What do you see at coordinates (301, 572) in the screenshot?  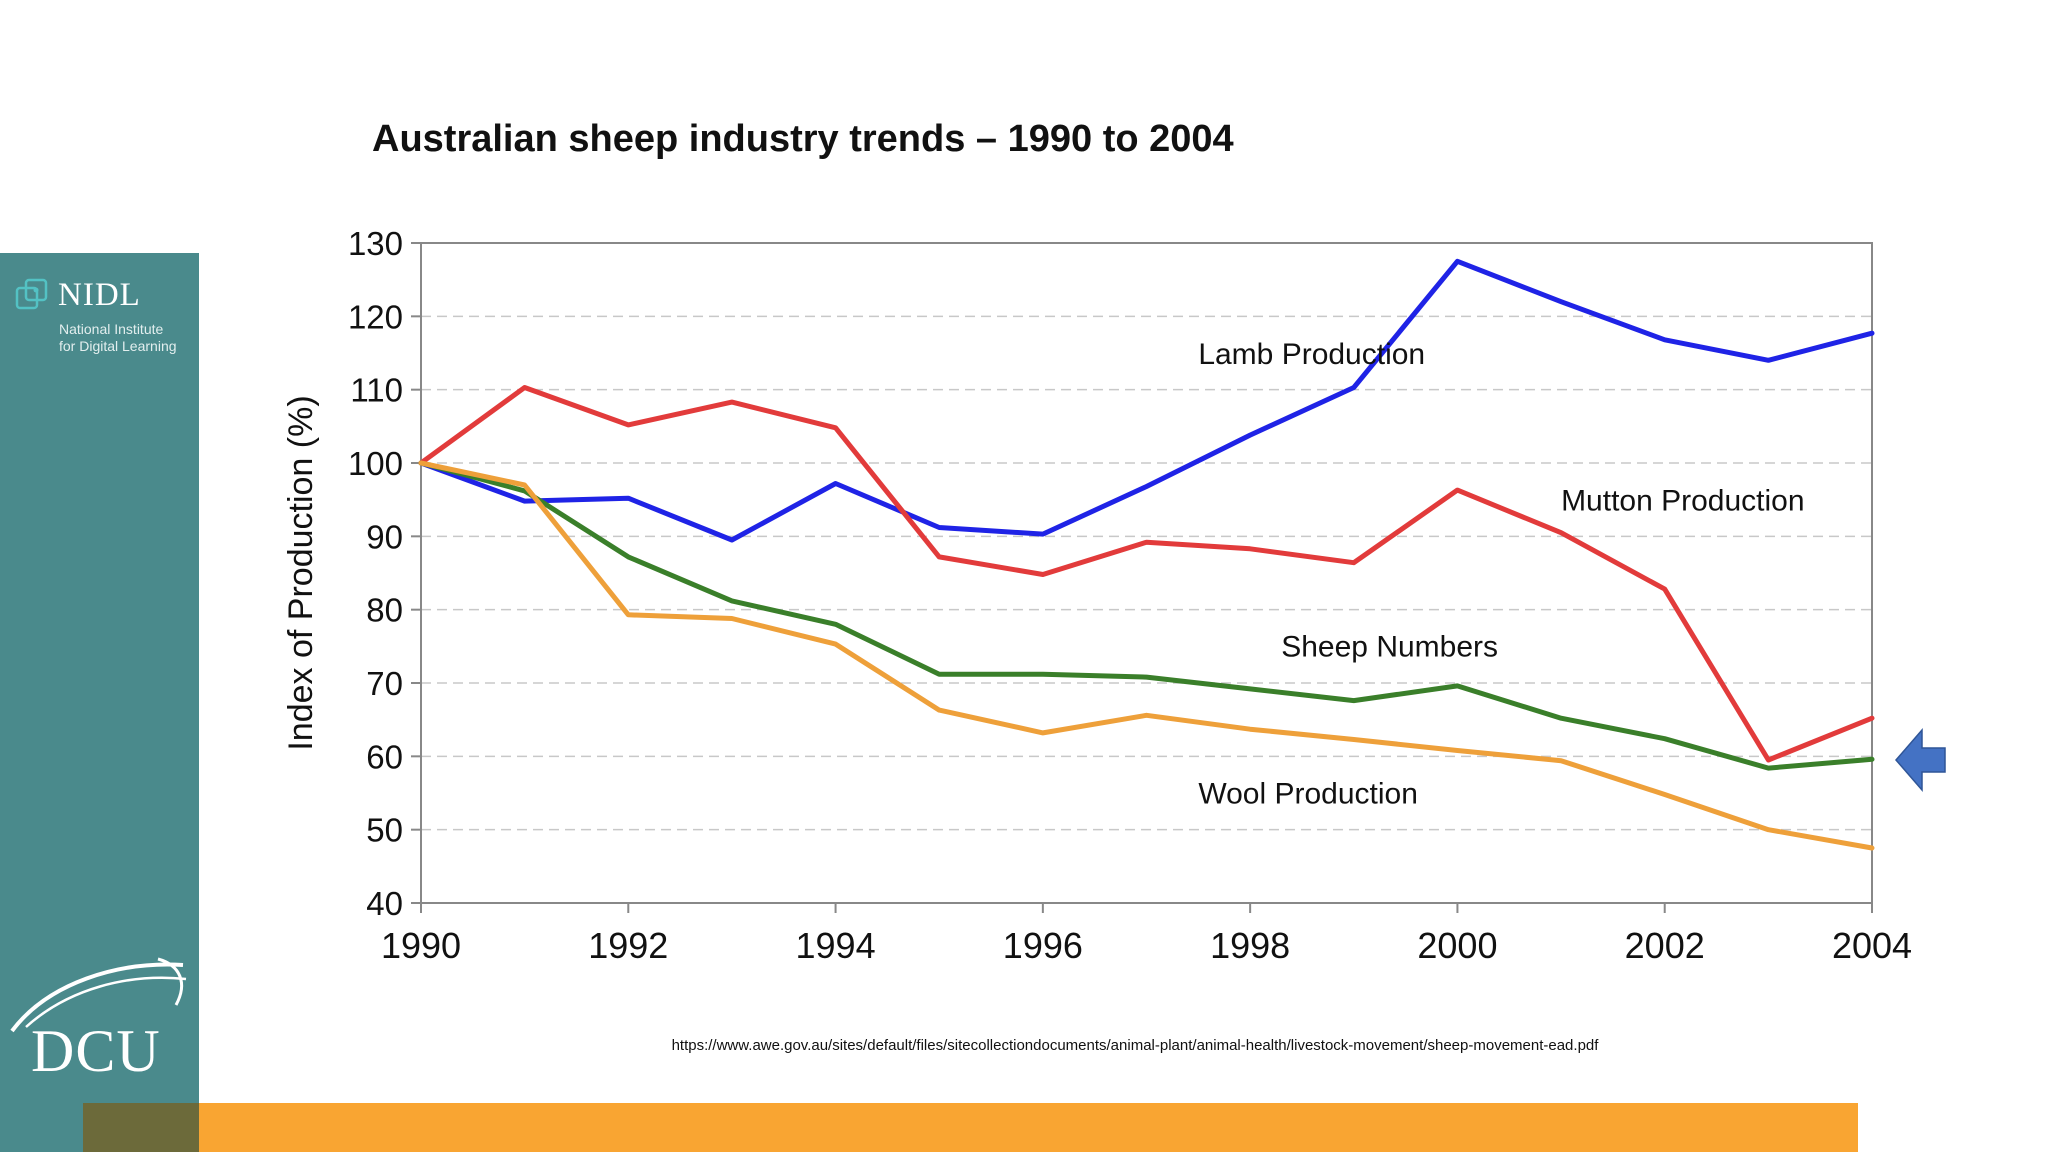 I see `y-axis-label: Index of Production (%)` at bounding box center [301, 572].